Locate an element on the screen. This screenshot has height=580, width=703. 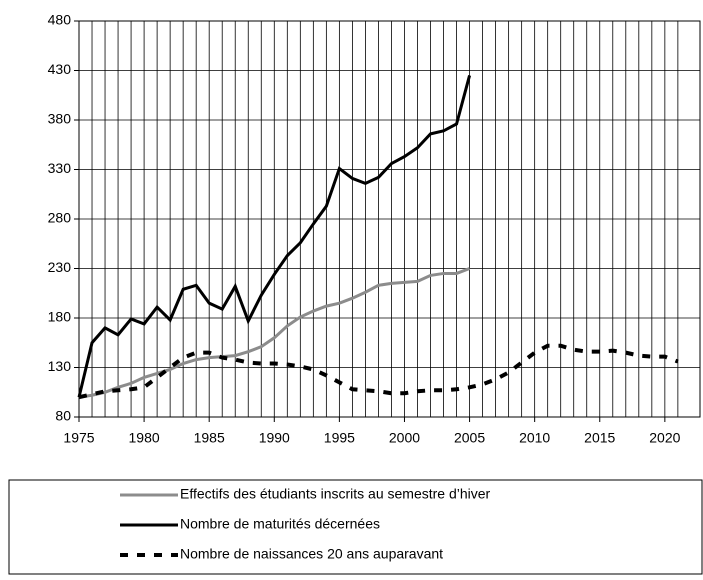
y-tick-label: 330 is located at coordinates (60, 168).